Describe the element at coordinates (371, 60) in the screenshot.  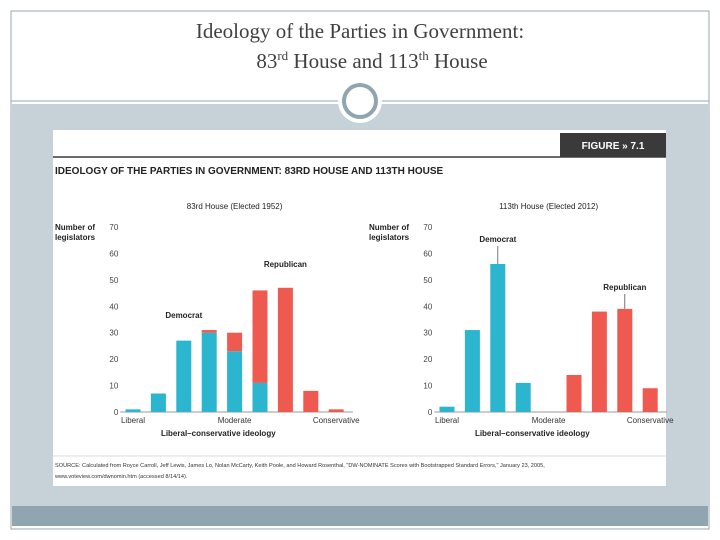
I see `slide-title: 83rd House and 113th House` at that location.